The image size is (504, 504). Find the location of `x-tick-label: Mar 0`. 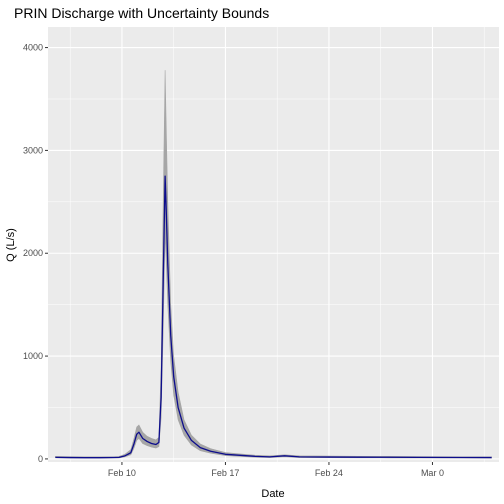

x-tick-label: Mar 0 is located at coordinates (432, 473).